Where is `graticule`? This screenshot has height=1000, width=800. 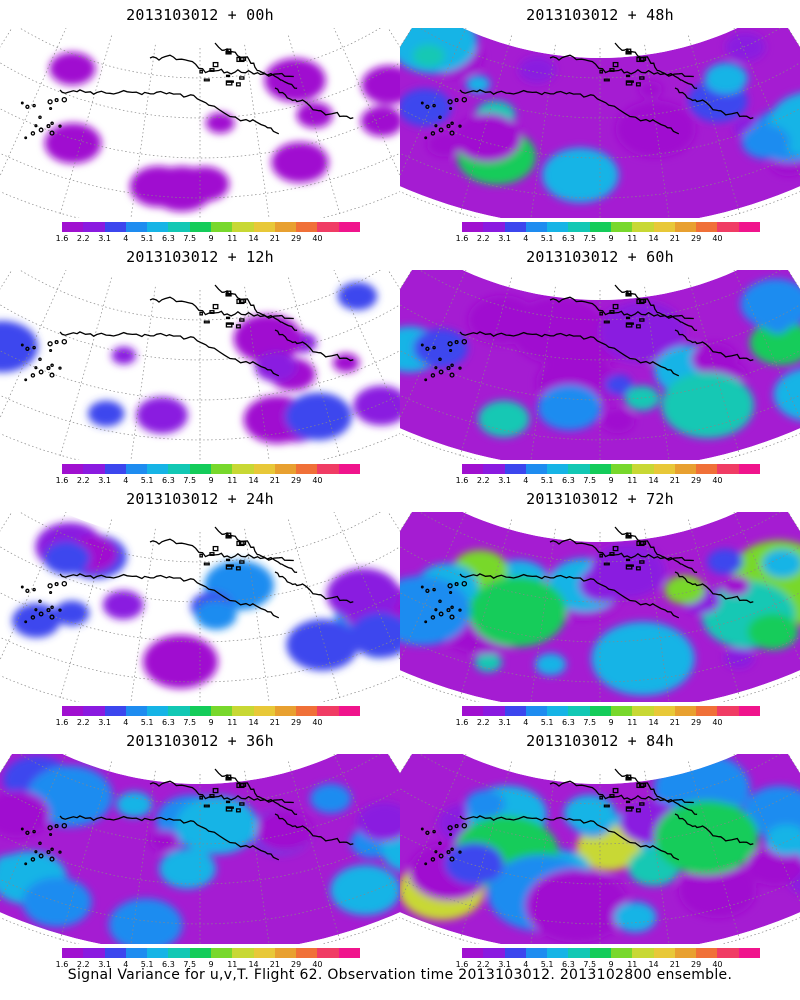
graticule is located at coordinates (200, 365).